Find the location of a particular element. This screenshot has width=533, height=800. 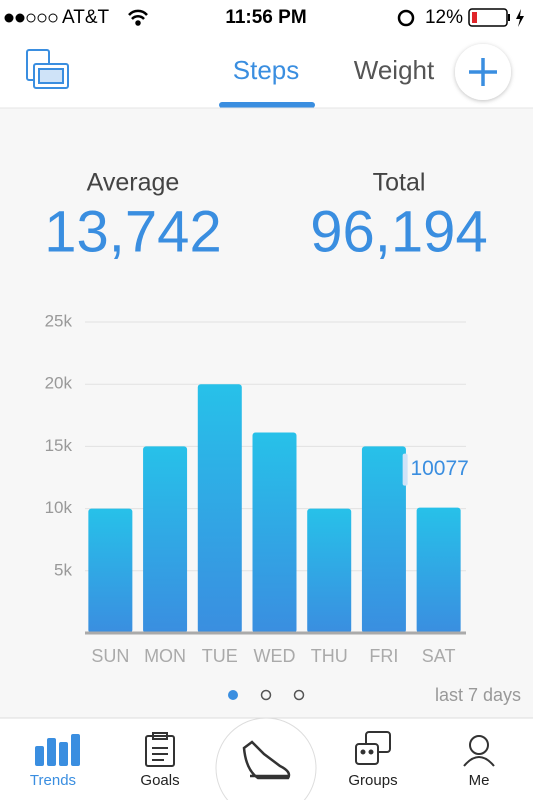

shoe-icon is located at coordinates (266, 760).